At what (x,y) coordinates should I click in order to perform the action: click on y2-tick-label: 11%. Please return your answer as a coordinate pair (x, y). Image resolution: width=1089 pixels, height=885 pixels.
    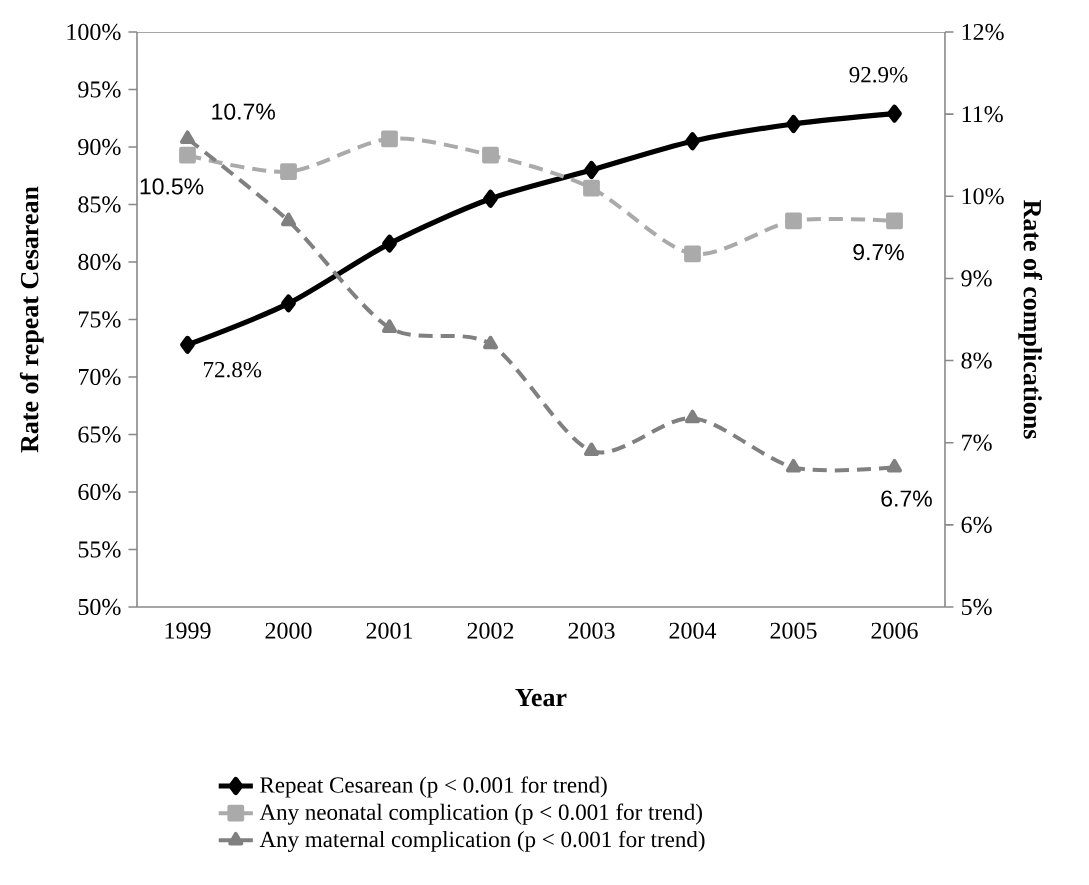
    Looking at the image, I should click on (982, 114).